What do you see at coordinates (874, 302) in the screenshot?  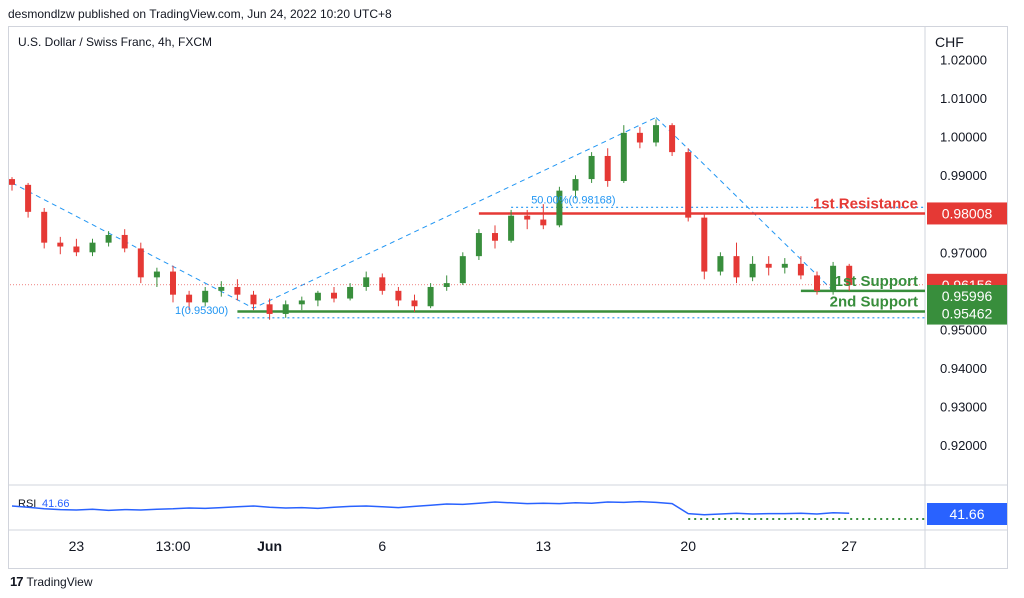 I see `level-label: 2nd Support` at bounding box center [874, 302].